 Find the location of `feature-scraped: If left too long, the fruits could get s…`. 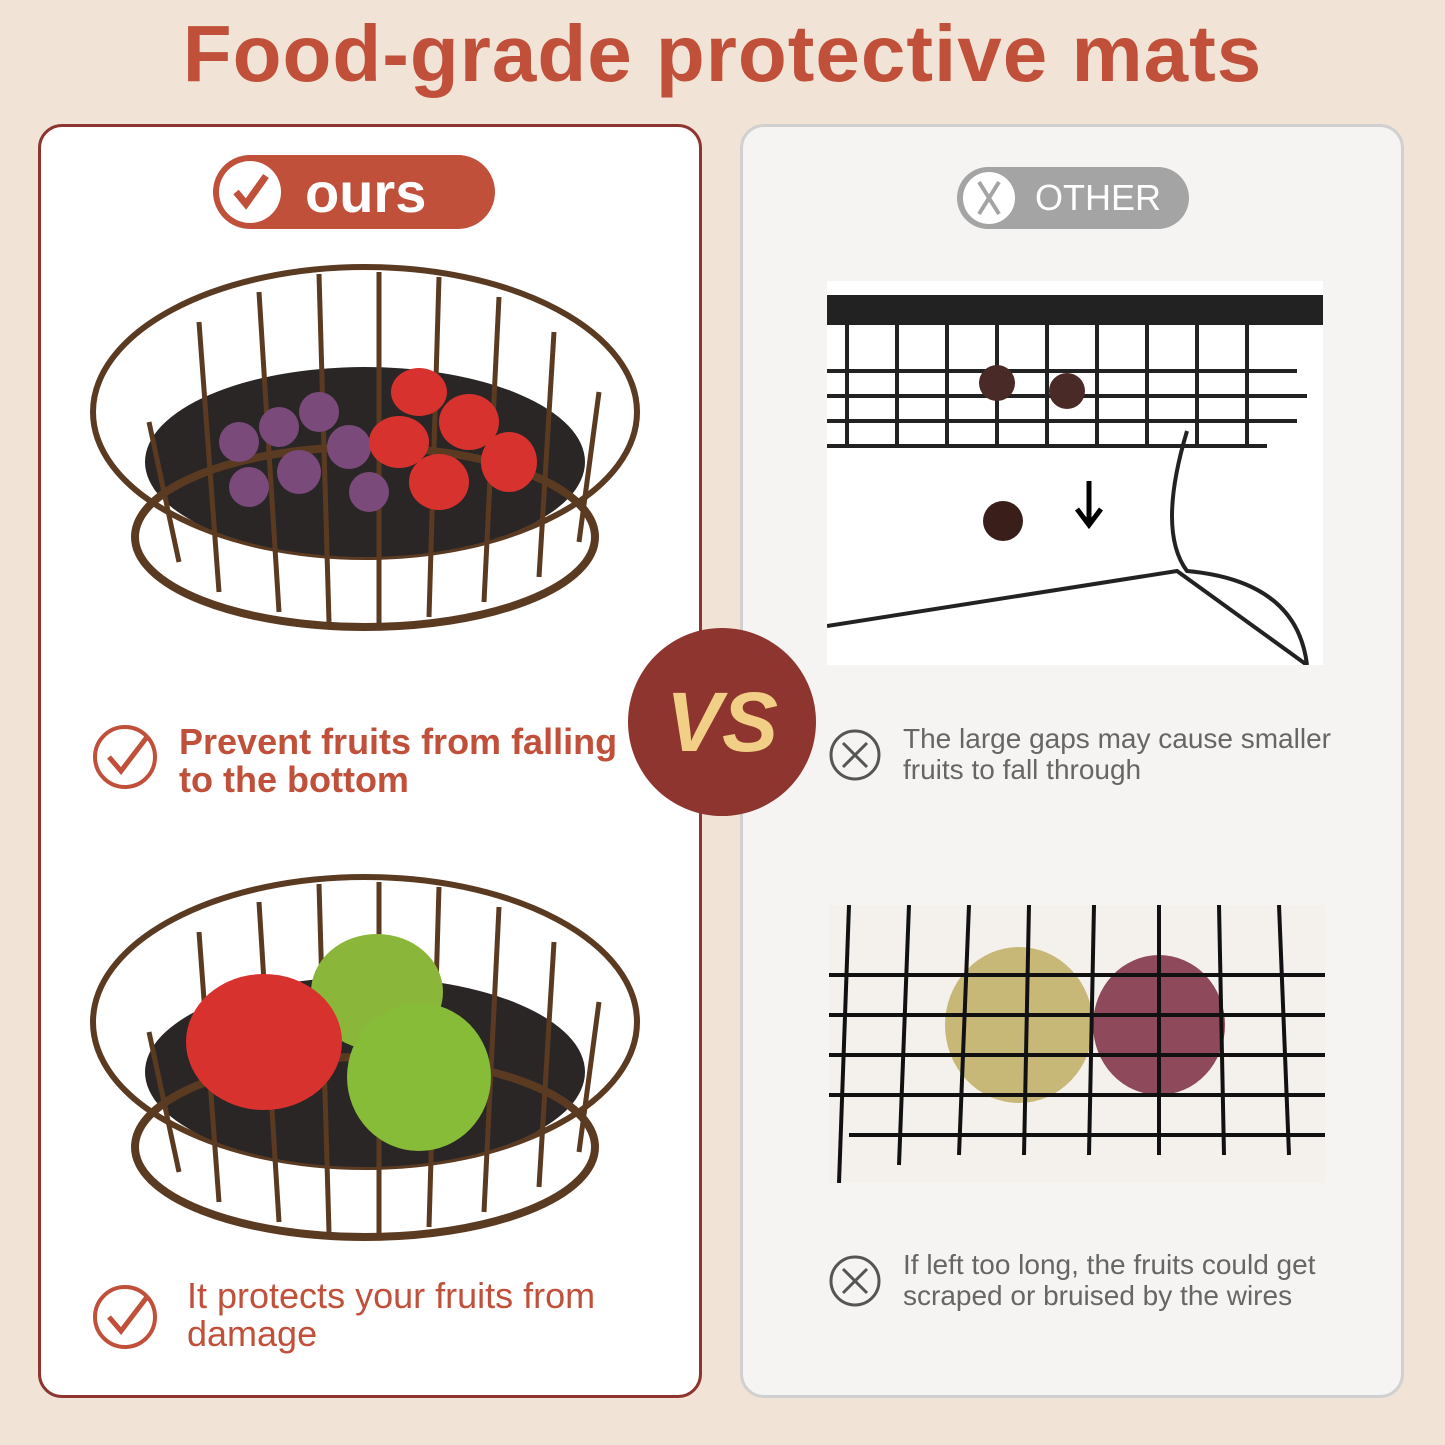

feature-scraped: If left too long, the fruits could get s… is located at coordinates (1100, 1280).